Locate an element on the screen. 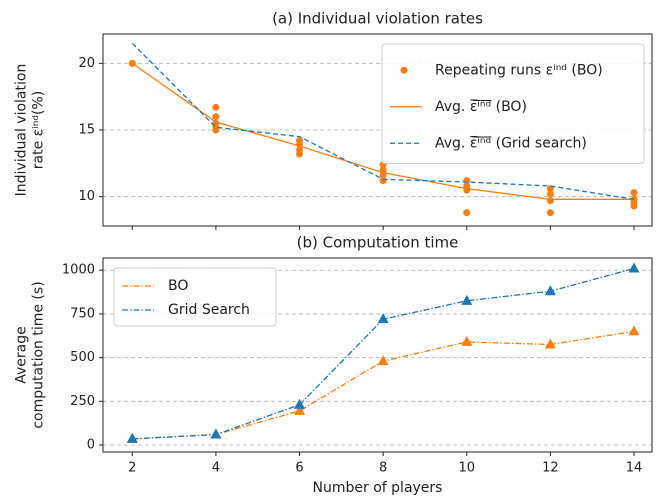 Image resolution: width=657 pixels, height=497 pixels. legend-label: Avg. ε̅ⁱ̅ⁿ̅ᵈ̅ (BO) is located at coordinates (481, 107).